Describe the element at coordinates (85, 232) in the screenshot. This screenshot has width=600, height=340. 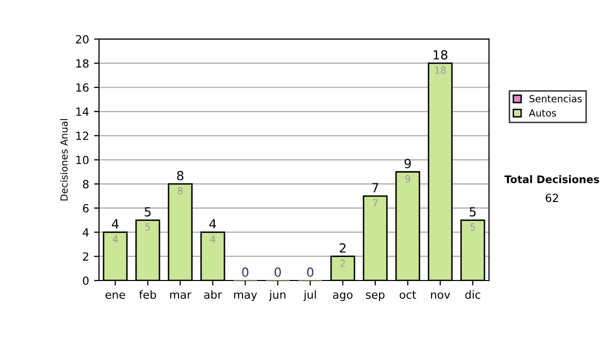
I see `y-tick-label: 4` at that location.